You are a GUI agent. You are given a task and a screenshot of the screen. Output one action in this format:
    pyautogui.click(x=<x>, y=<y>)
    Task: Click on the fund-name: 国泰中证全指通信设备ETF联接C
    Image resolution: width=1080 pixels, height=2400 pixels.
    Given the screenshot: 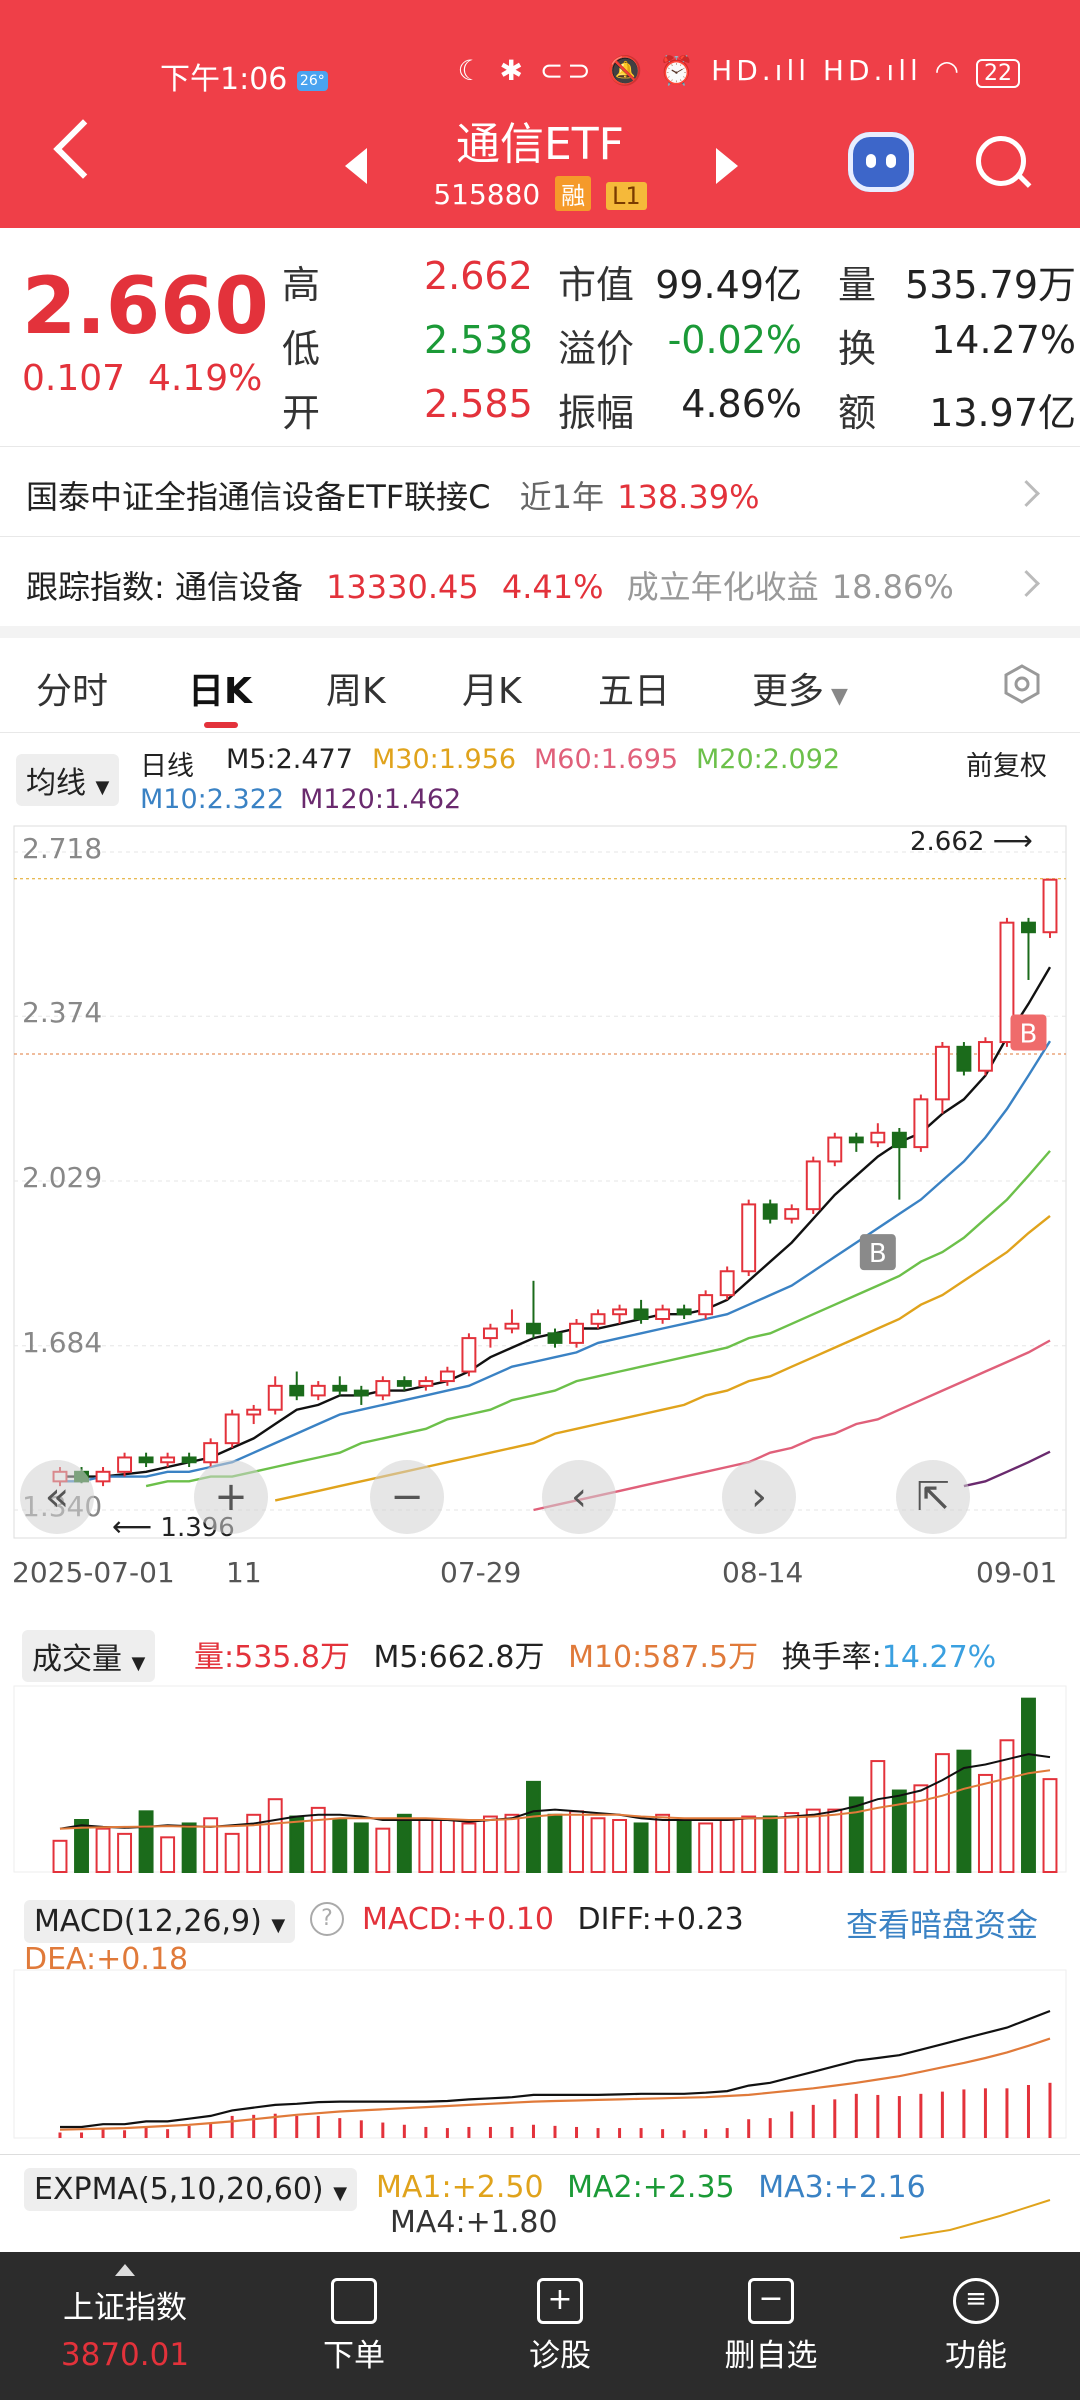 What is the action you would take?
    pyautogui.click(x=258, y=497)
    